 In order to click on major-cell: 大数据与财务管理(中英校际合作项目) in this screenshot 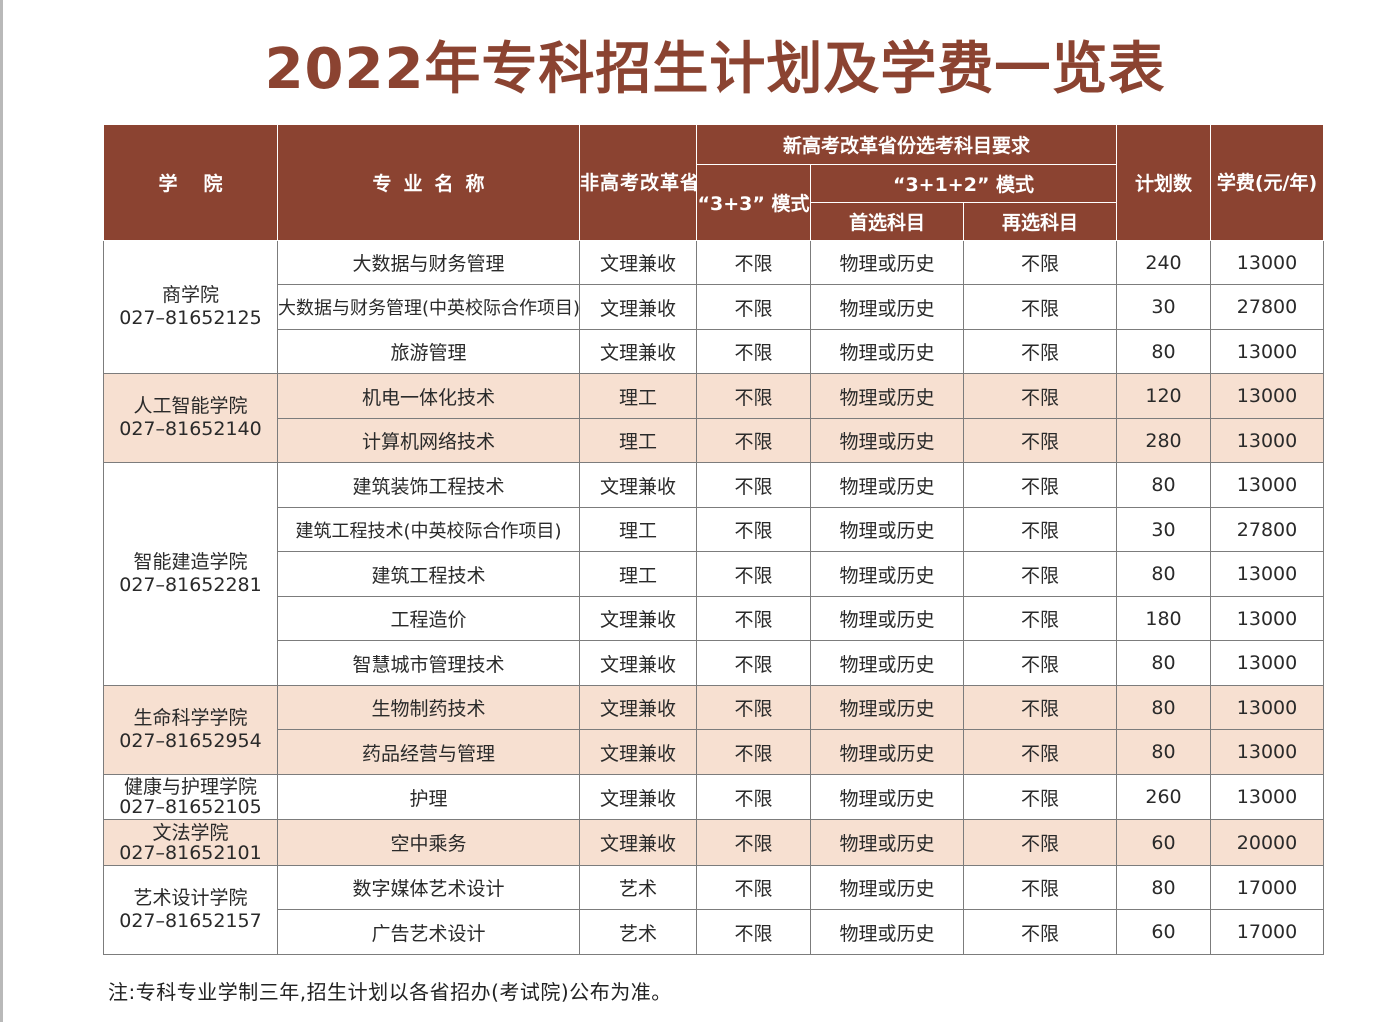, I will do `click(428, 307)`.